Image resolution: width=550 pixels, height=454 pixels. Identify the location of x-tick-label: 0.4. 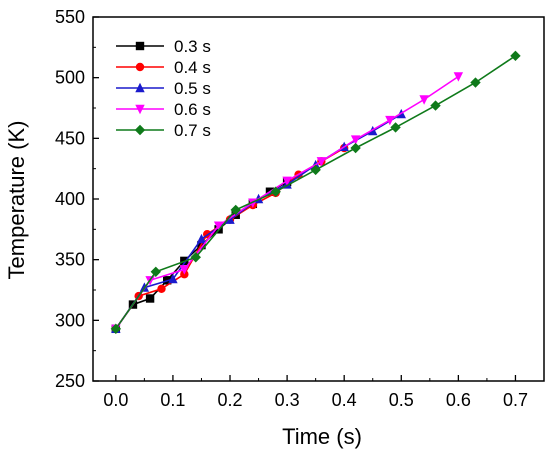
(344, 400).